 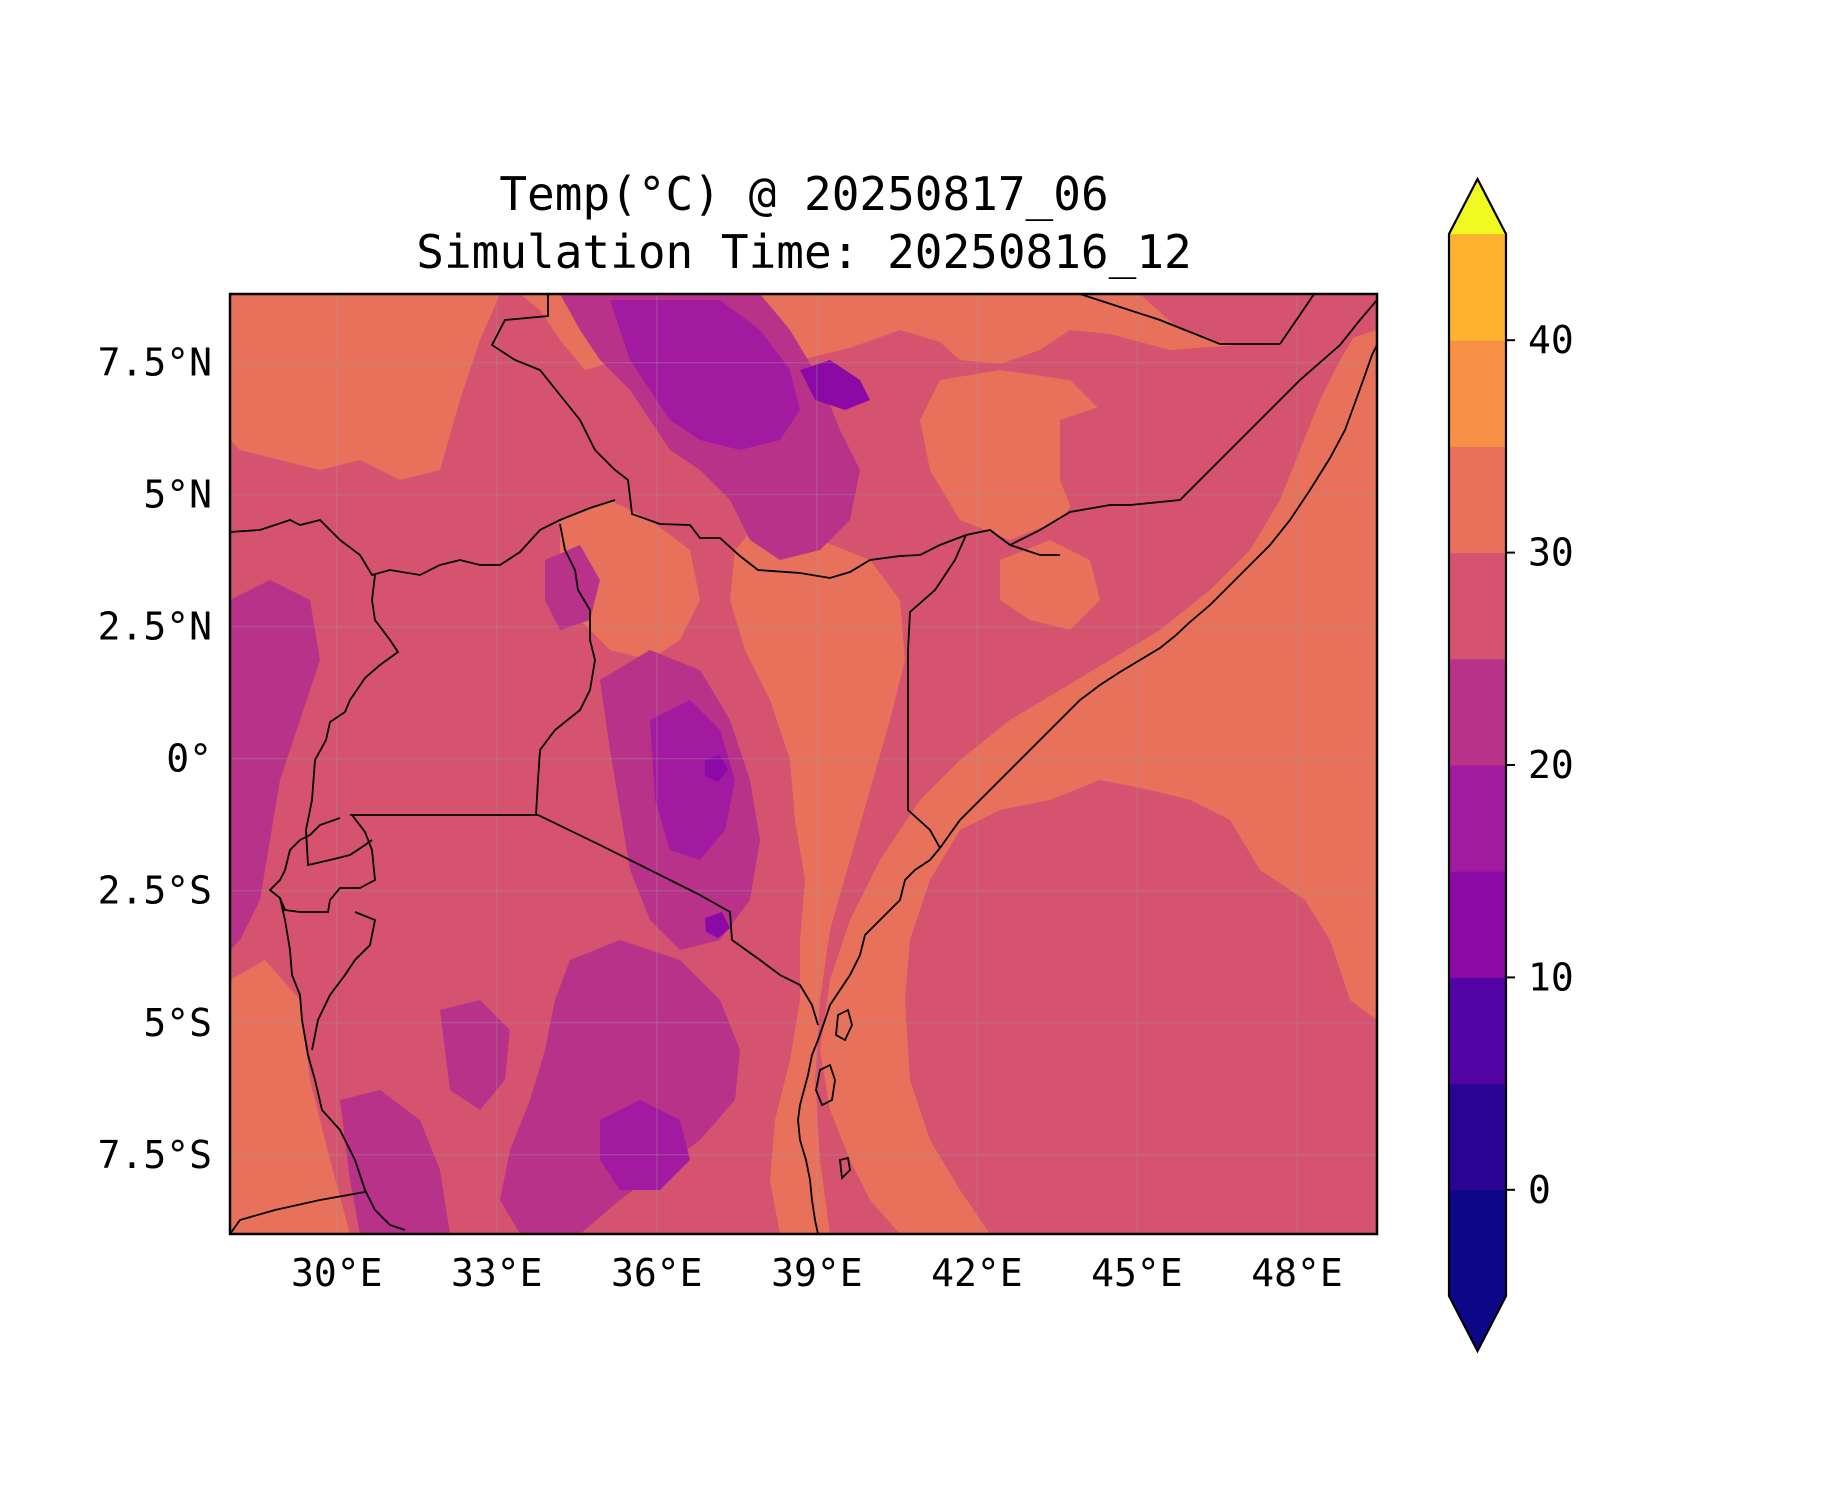 What do you see at coordinates (937, 691) in the screenshot?
I see `border-kenya-somalia` at bounding box center [937, 691].